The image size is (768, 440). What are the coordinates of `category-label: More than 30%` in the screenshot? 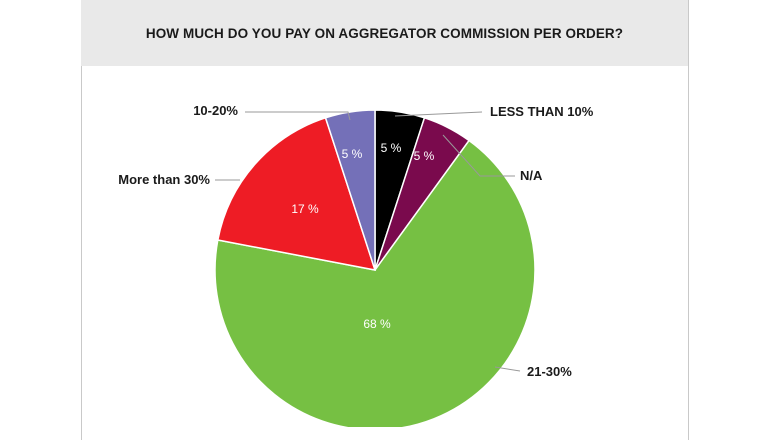 It's located at (164, 179).